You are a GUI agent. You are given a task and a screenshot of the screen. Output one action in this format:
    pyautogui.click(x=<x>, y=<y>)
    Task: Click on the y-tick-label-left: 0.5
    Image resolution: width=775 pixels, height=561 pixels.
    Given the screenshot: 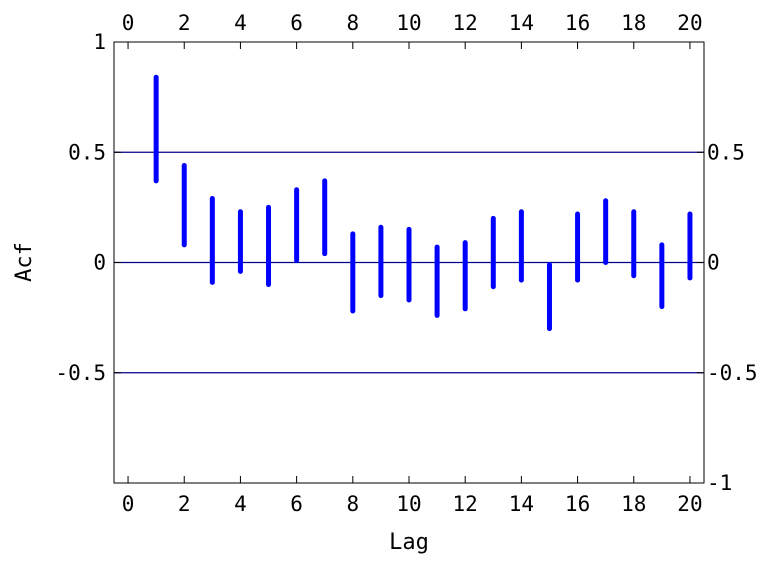 What is the action you would take?
    pyautogui.click(x=87, y=152)
    